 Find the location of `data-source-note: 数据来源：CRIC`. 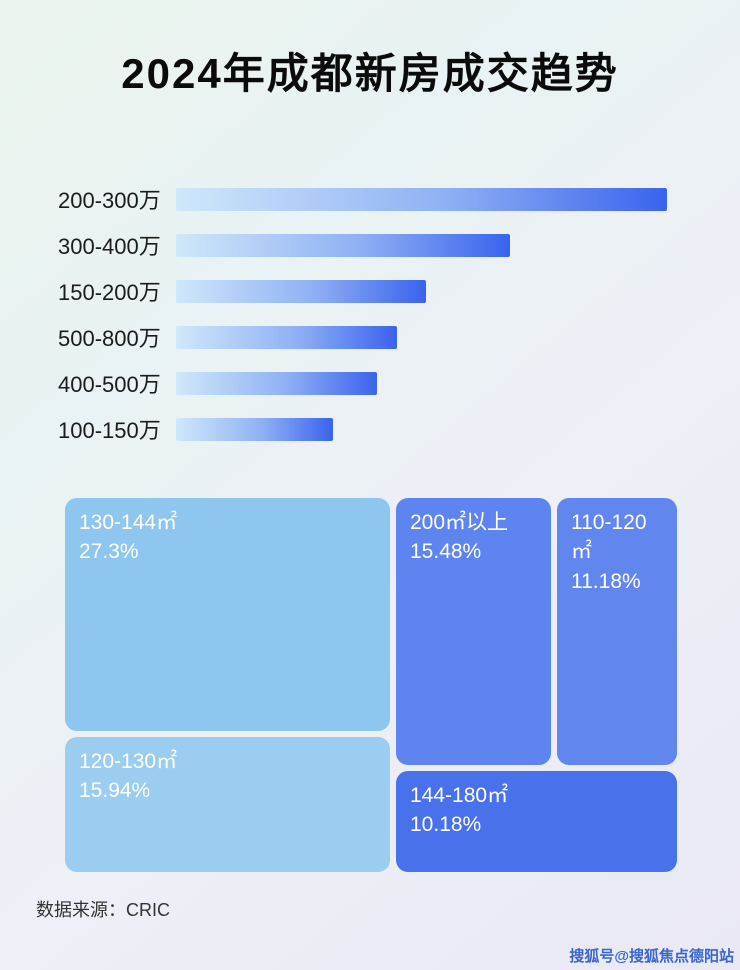

data-source-note: 数据来源：CRIC is located at coordinates (103, 910).